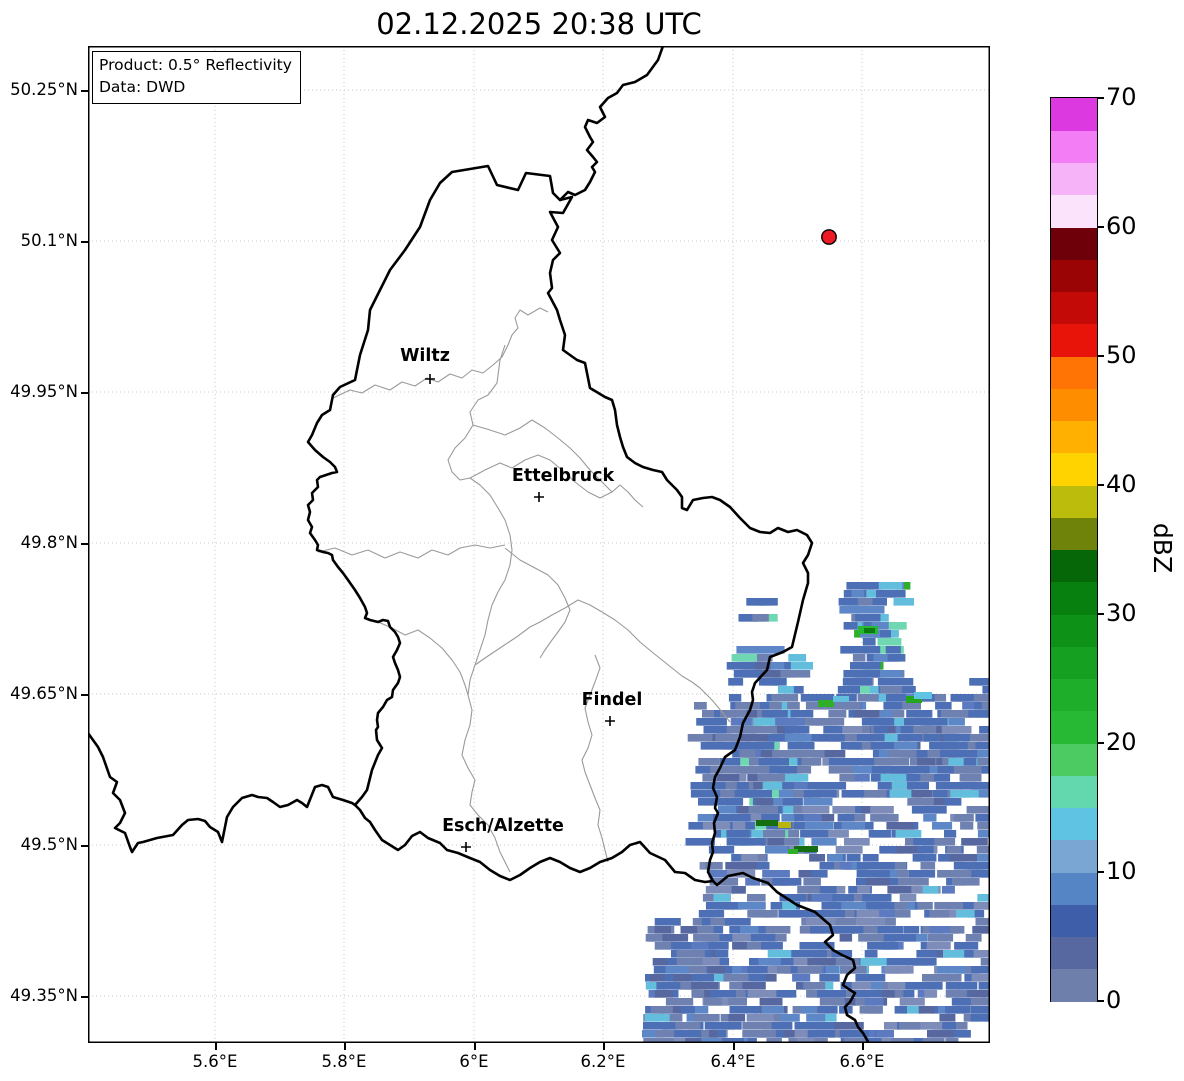  Describe the element at coordinates (863, 1046) in the screenshot. I see `x-tickmark` at that location.